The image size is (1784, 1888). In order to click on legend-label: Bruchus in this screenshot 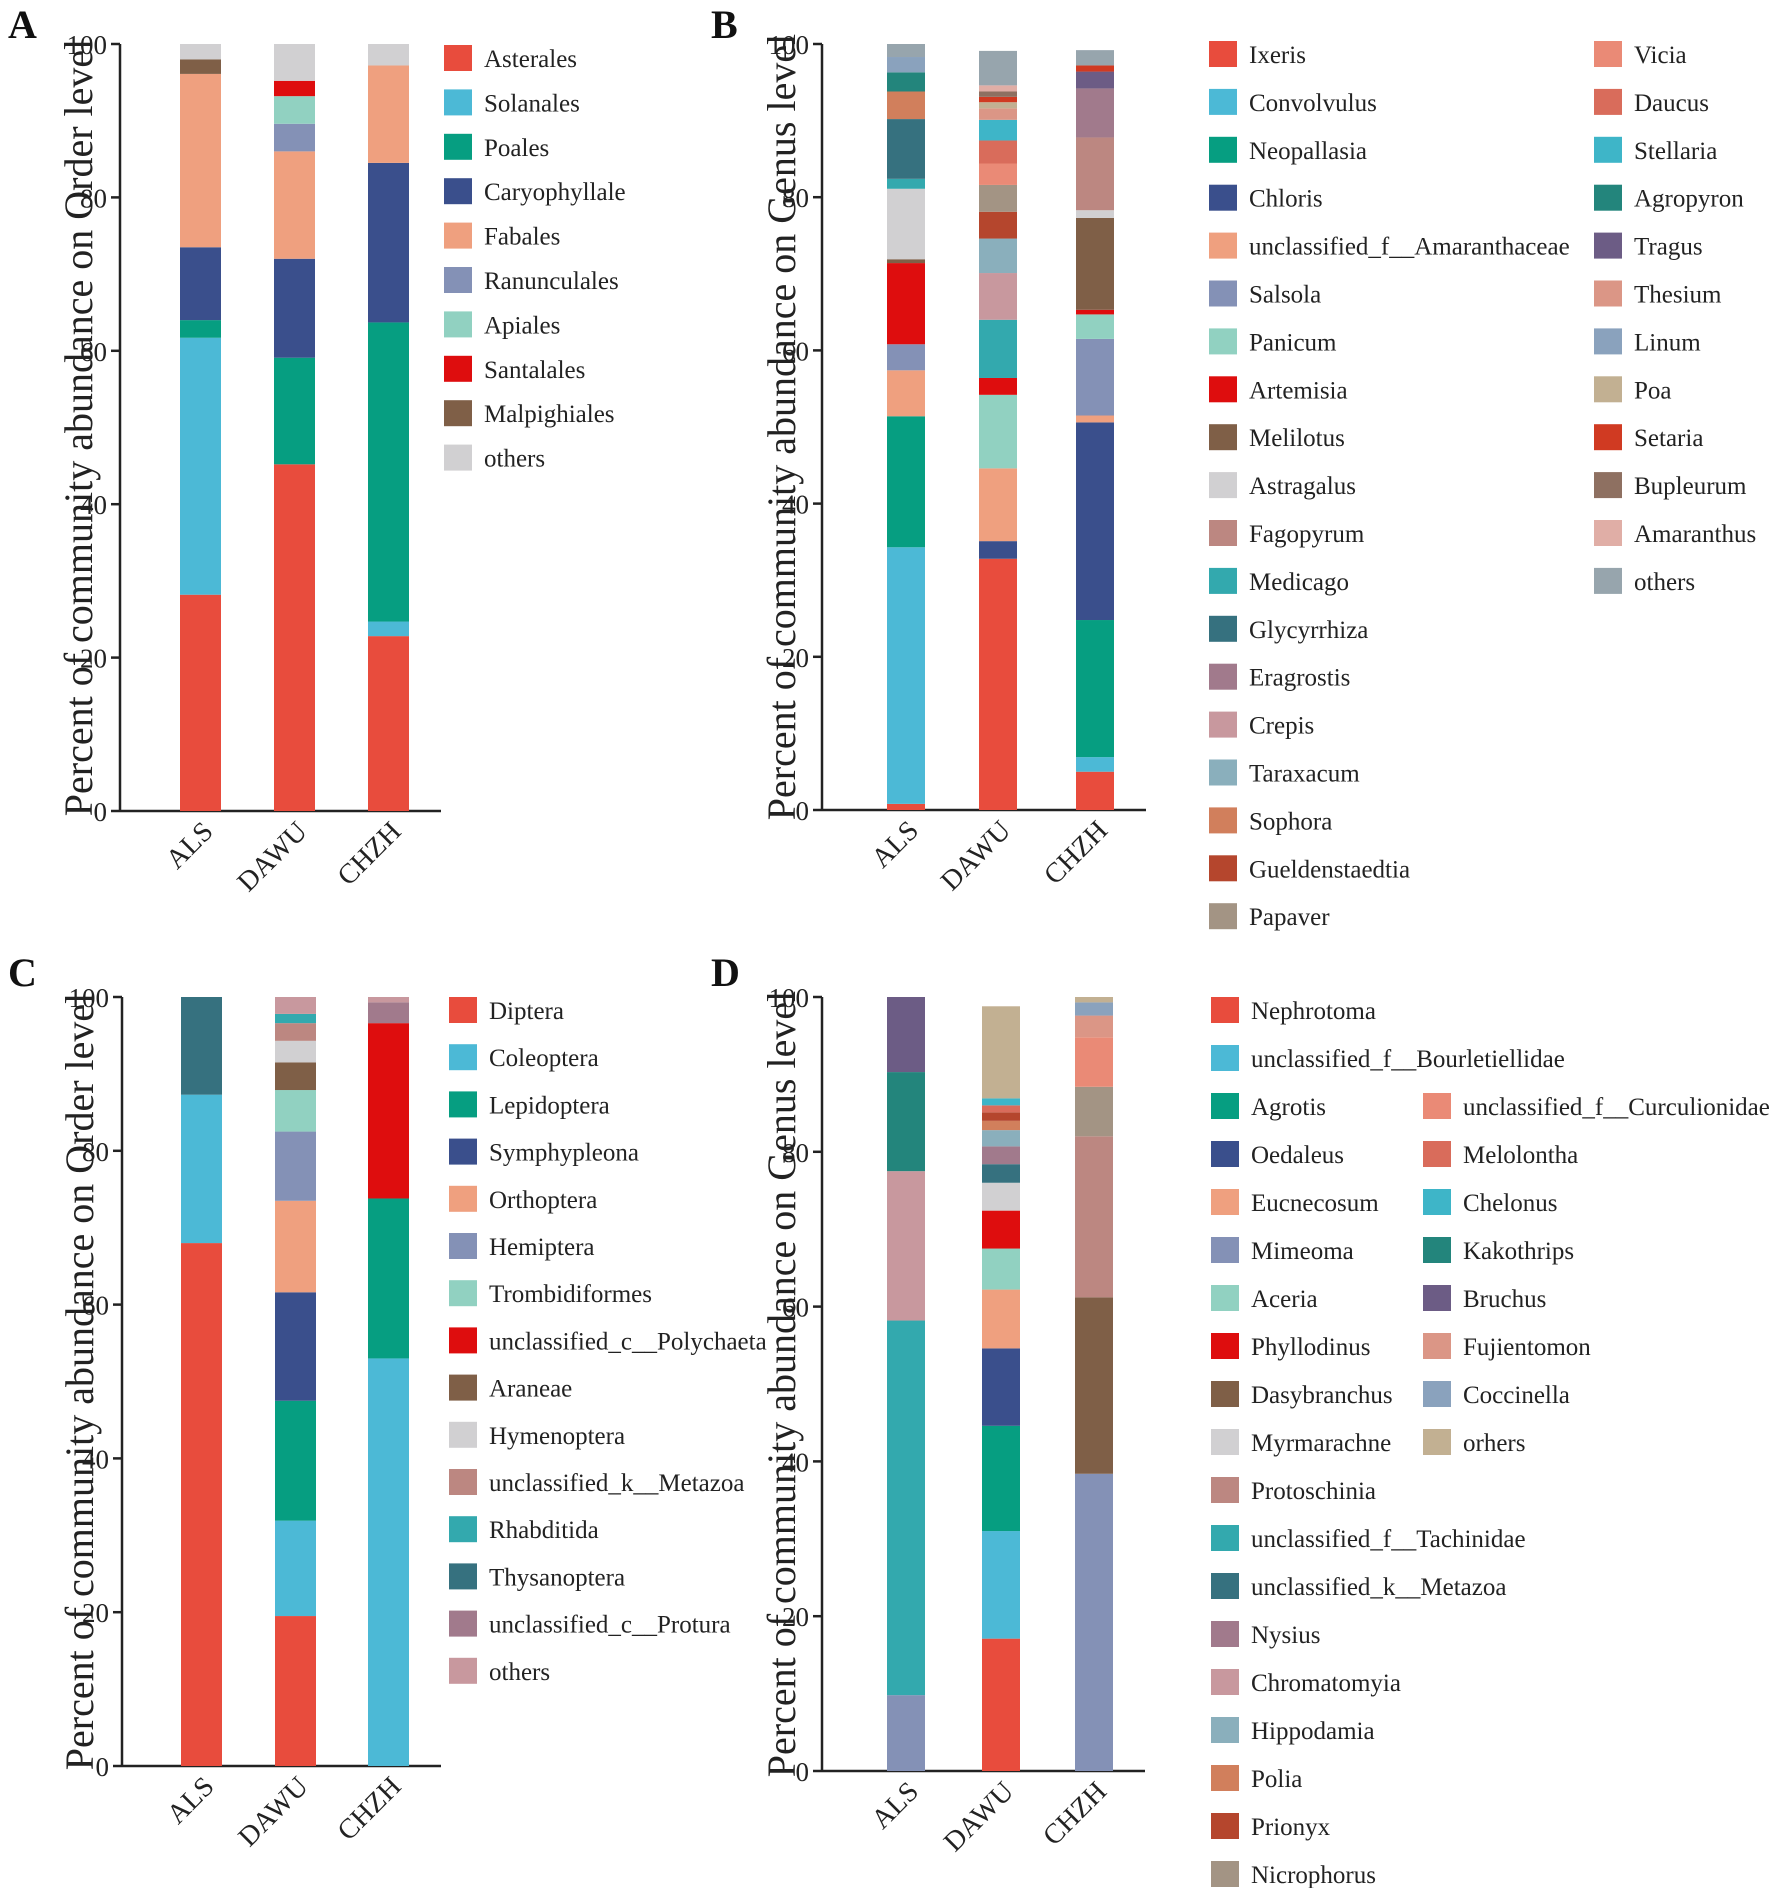, I will do `click(1504, 1299)`.